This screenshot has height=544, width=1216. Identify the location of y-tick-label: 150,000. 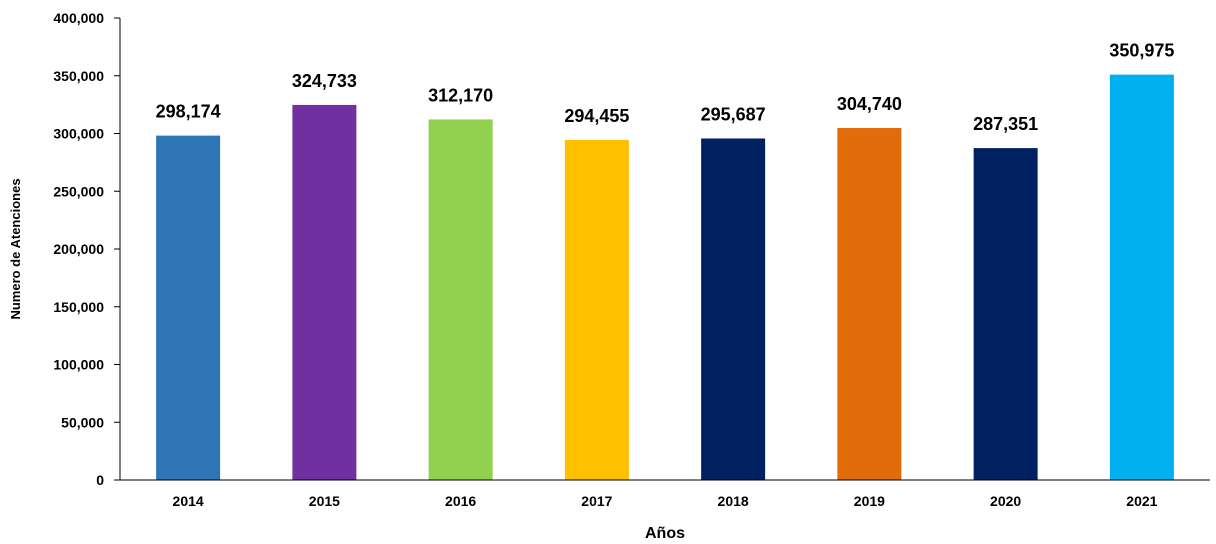
(78, 307).